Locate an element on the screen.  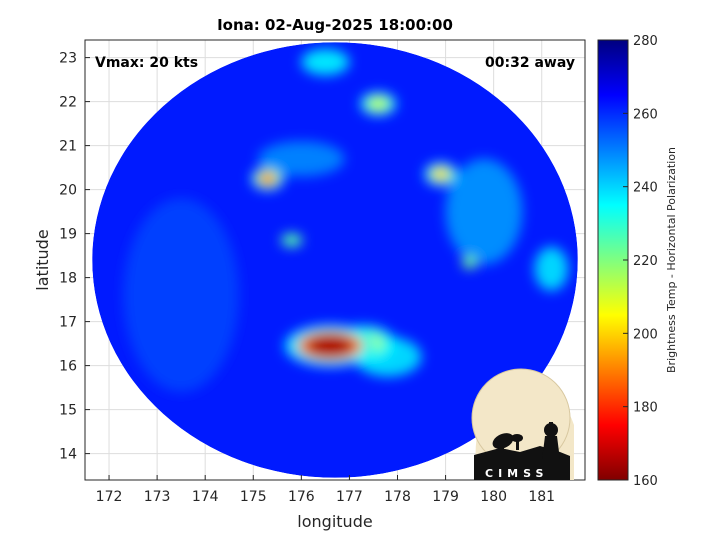
x-axis-label: longitude is located at coordinates (334, 521).